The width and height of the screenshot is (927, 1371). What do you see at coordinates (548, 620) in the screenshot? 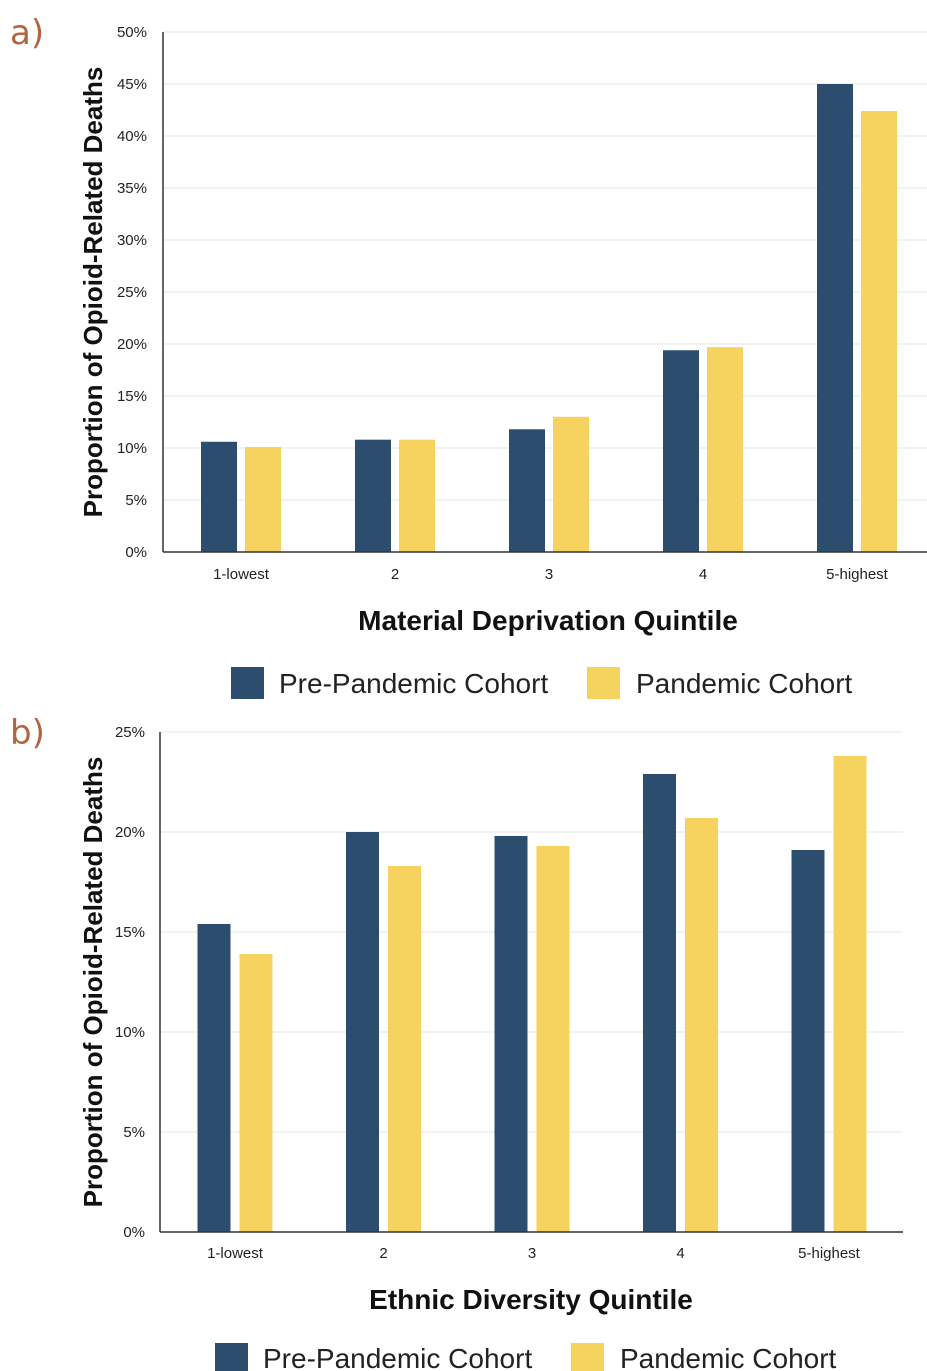
I see `x-axis-label-a: Material Deprivation Quintile` at bounding box center [548, 620].